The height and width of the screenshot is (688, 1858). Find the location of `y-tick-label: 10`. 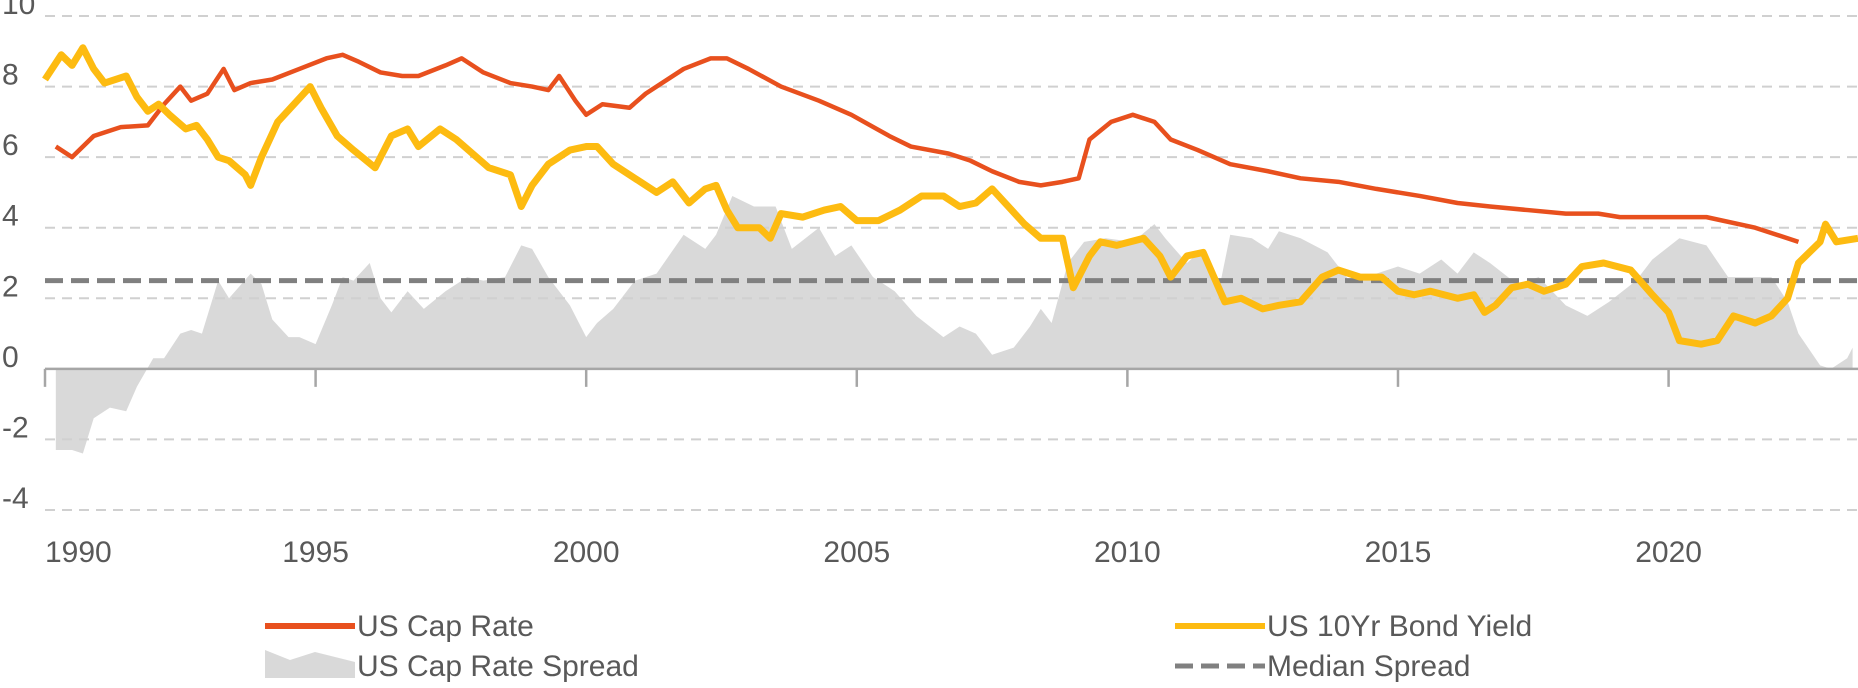

y-tick-label: 10 is located at coordinates (18, 10).